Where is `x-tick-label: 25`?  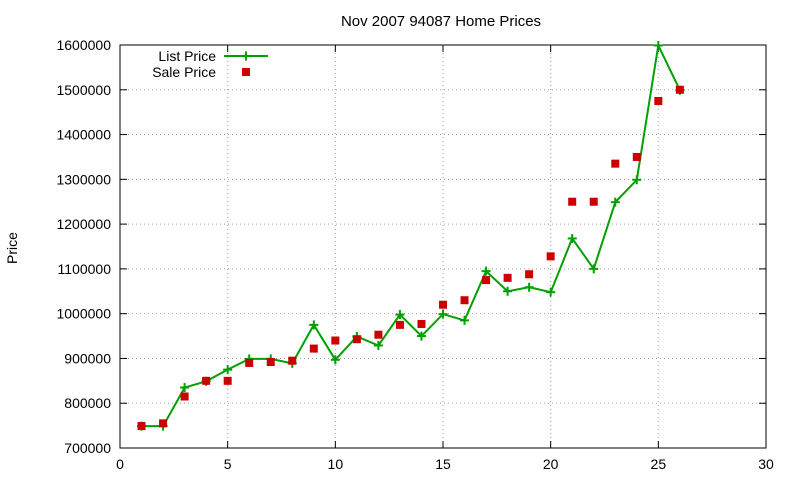
x-tick-label: 25 is located at coordinates (659, 464).